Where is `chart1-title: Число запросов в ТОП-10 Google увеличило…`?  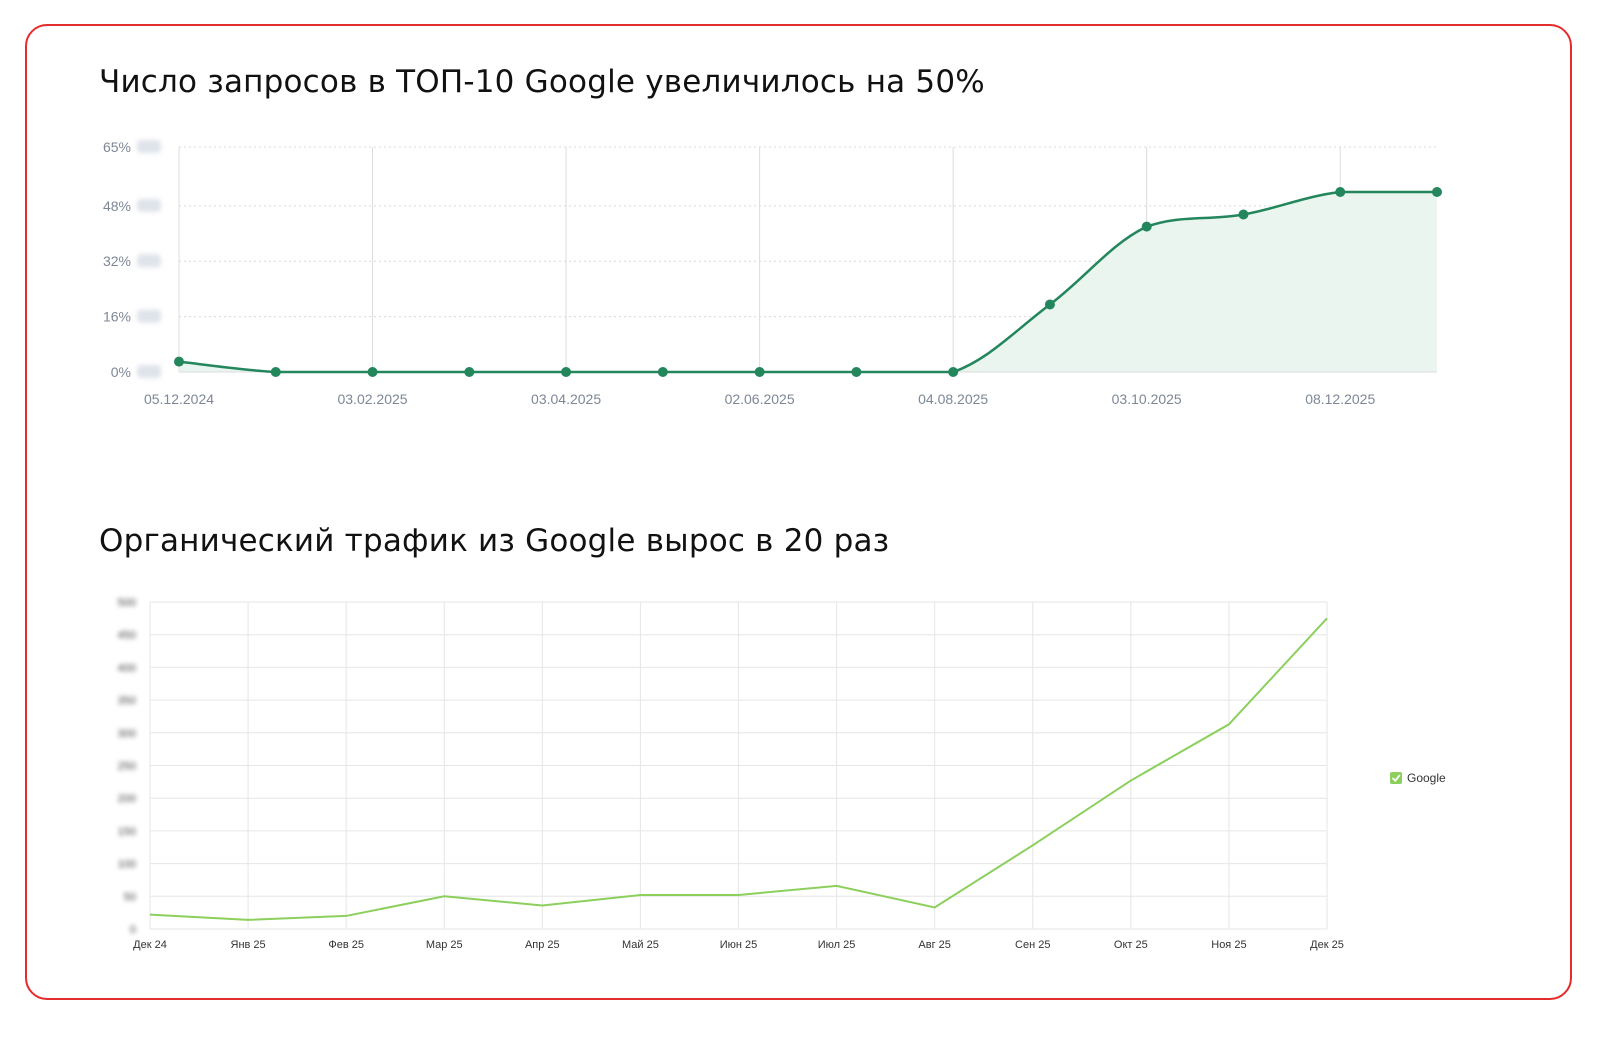 chart1-title: Число запросов в ТОП-10 Google увеличило… is located at coordinates (542, 82).